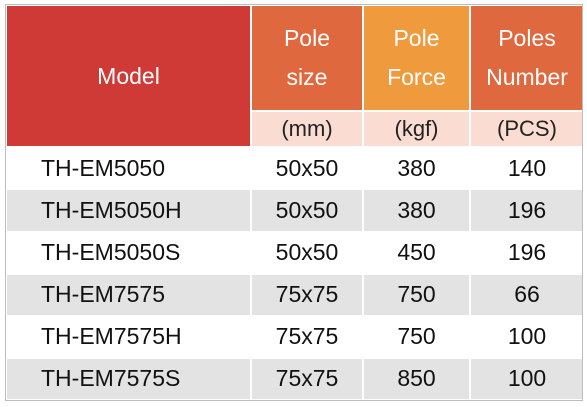 The width and height of the screenshot is (587, 407). What do you see at coordinates (527, 168) in the screenshot?
I see `cell-poles-number: 140` at bounding box center [527, 168].